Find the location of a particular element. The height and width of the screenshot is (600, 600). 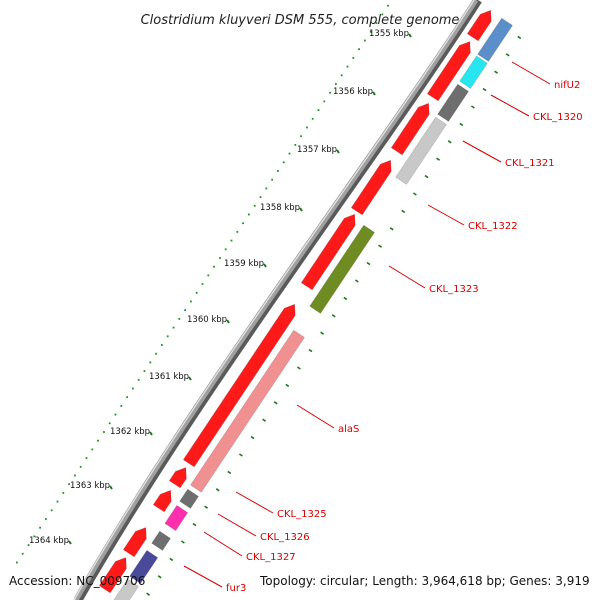

gene-label: CKL_1326 is located at coordinates (285, 537).